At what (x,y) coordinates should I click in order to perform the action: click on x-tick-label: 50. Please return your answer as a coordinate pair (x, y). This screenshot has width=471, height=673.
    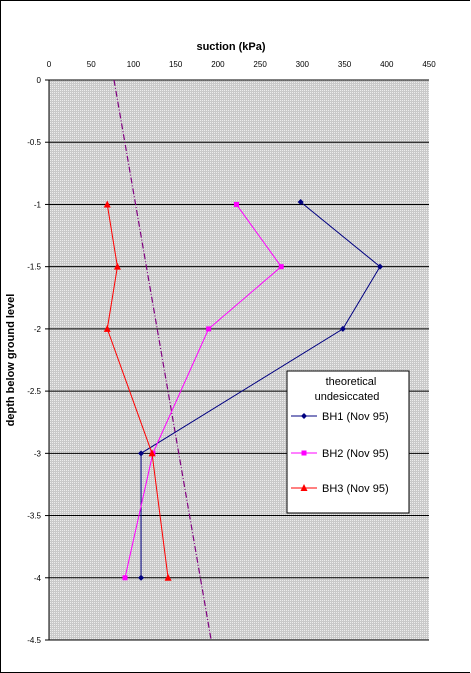
    Looking at the image, I should click on (91, 64).